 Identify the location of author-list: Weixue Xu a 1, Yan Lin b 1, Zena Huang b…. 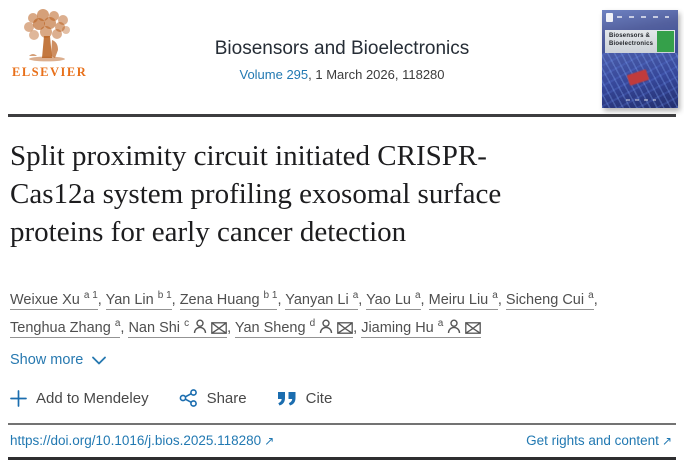
(337, 312).